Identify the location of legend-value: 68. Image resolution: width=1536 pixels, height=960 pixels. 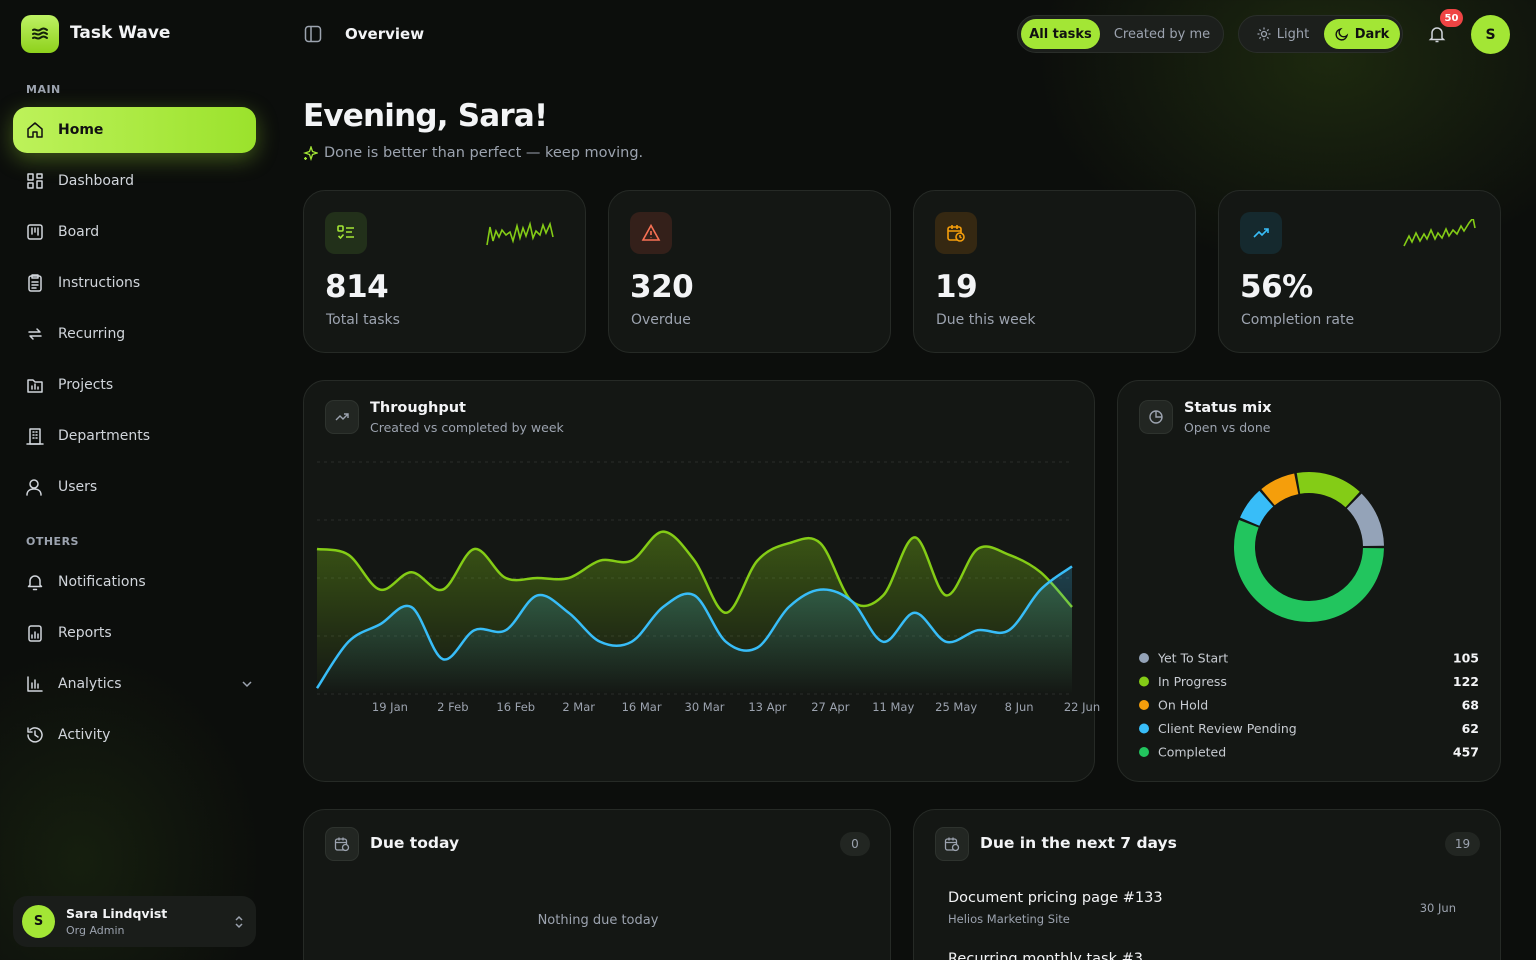
(1470, 705).